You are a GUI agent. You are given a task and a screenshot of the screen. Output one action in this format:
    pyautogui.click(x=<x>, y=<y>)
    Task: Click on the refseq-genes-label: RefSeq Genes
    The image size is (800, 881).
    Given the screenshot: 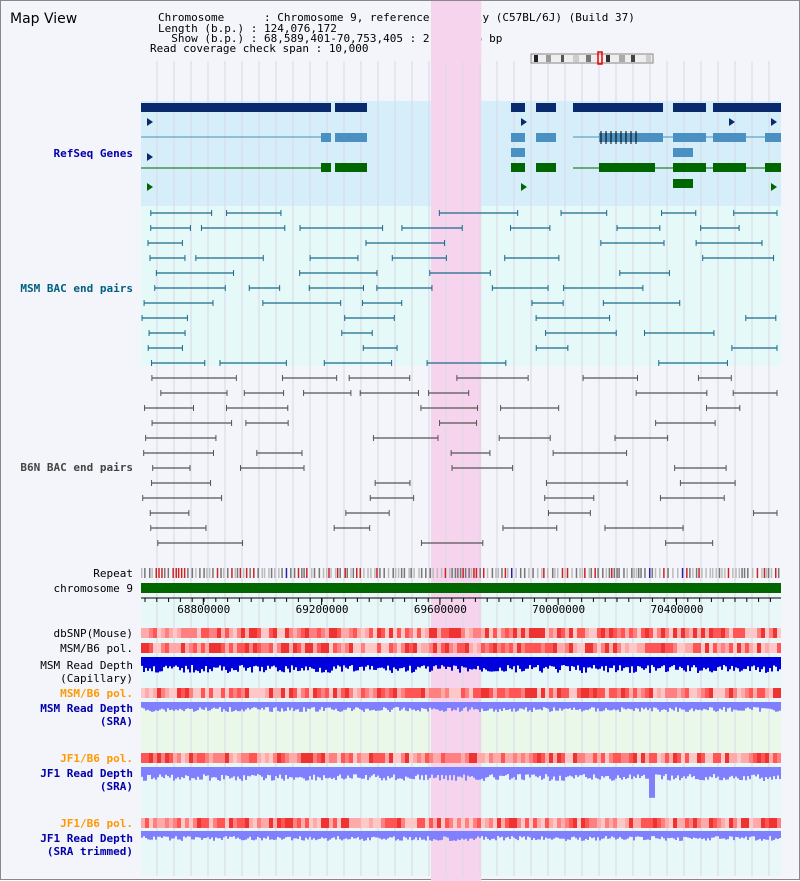 What is the action you would take?
    pyautogui.click(x=93, y=153)
    